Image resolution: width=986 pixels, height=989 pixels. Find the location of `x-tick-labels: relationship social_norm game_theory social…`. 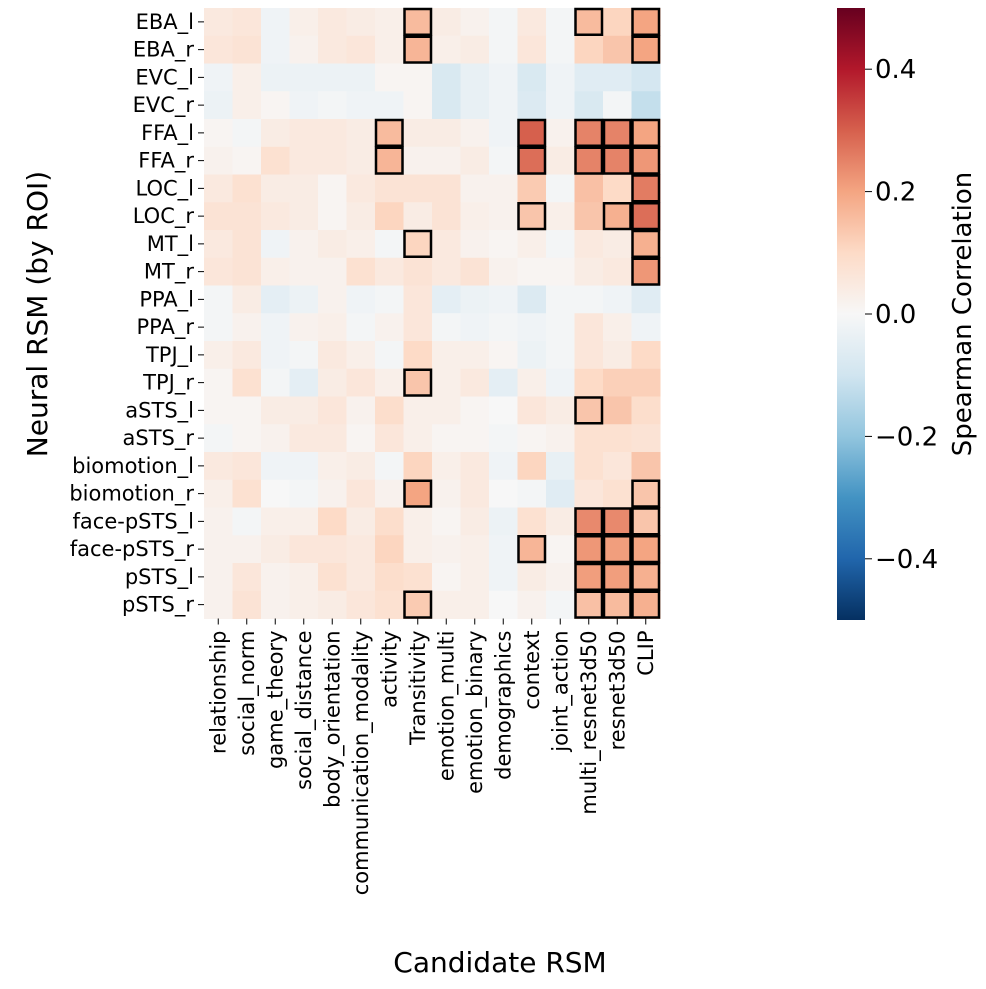

x-tick-labels: relationship social_norm game_theory social… is located at coordinates (432, 756).